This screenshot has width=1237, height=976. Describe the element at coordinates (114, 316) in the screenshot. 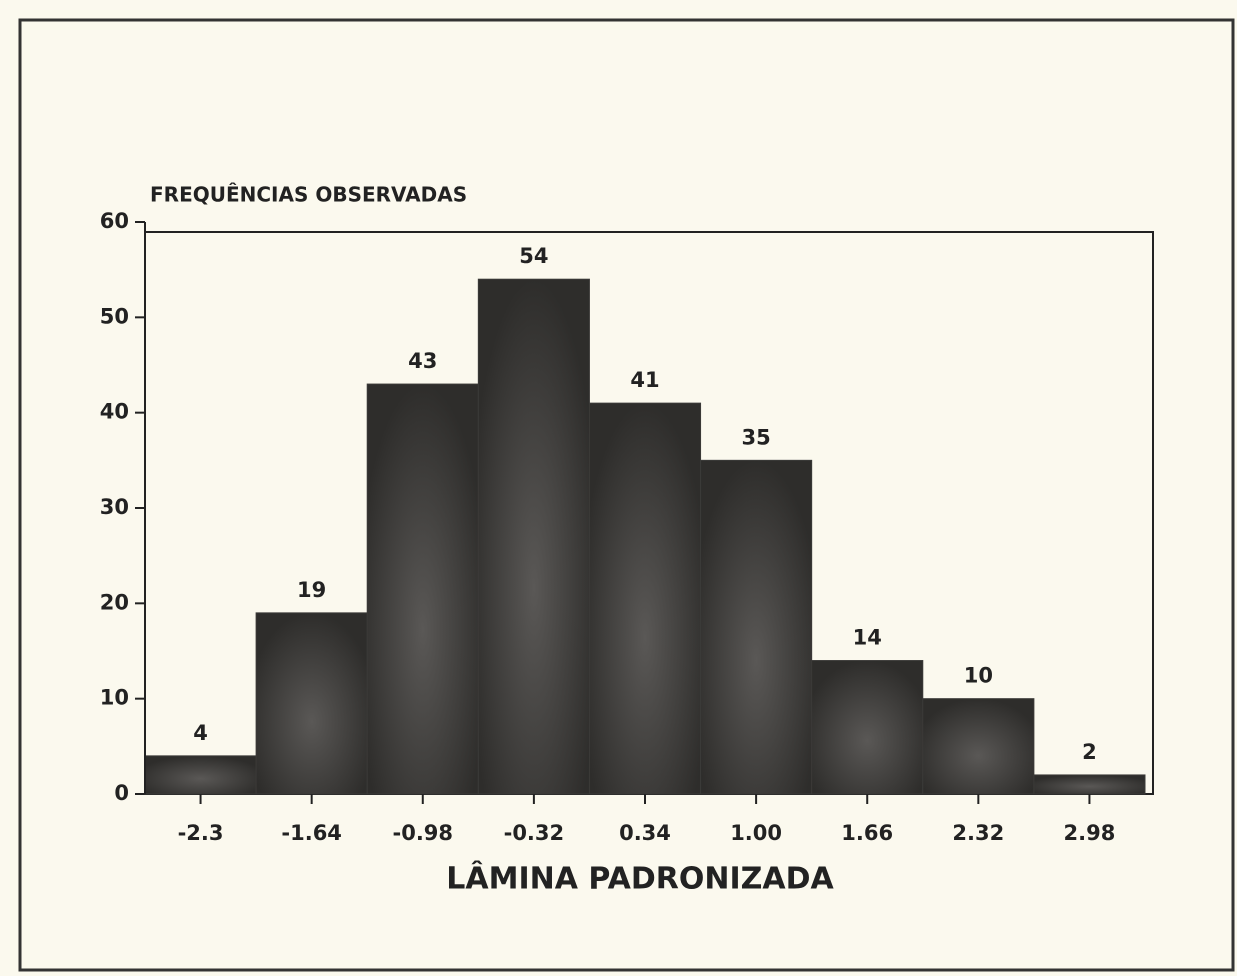

I see `y-tick-label: 50` at that location.